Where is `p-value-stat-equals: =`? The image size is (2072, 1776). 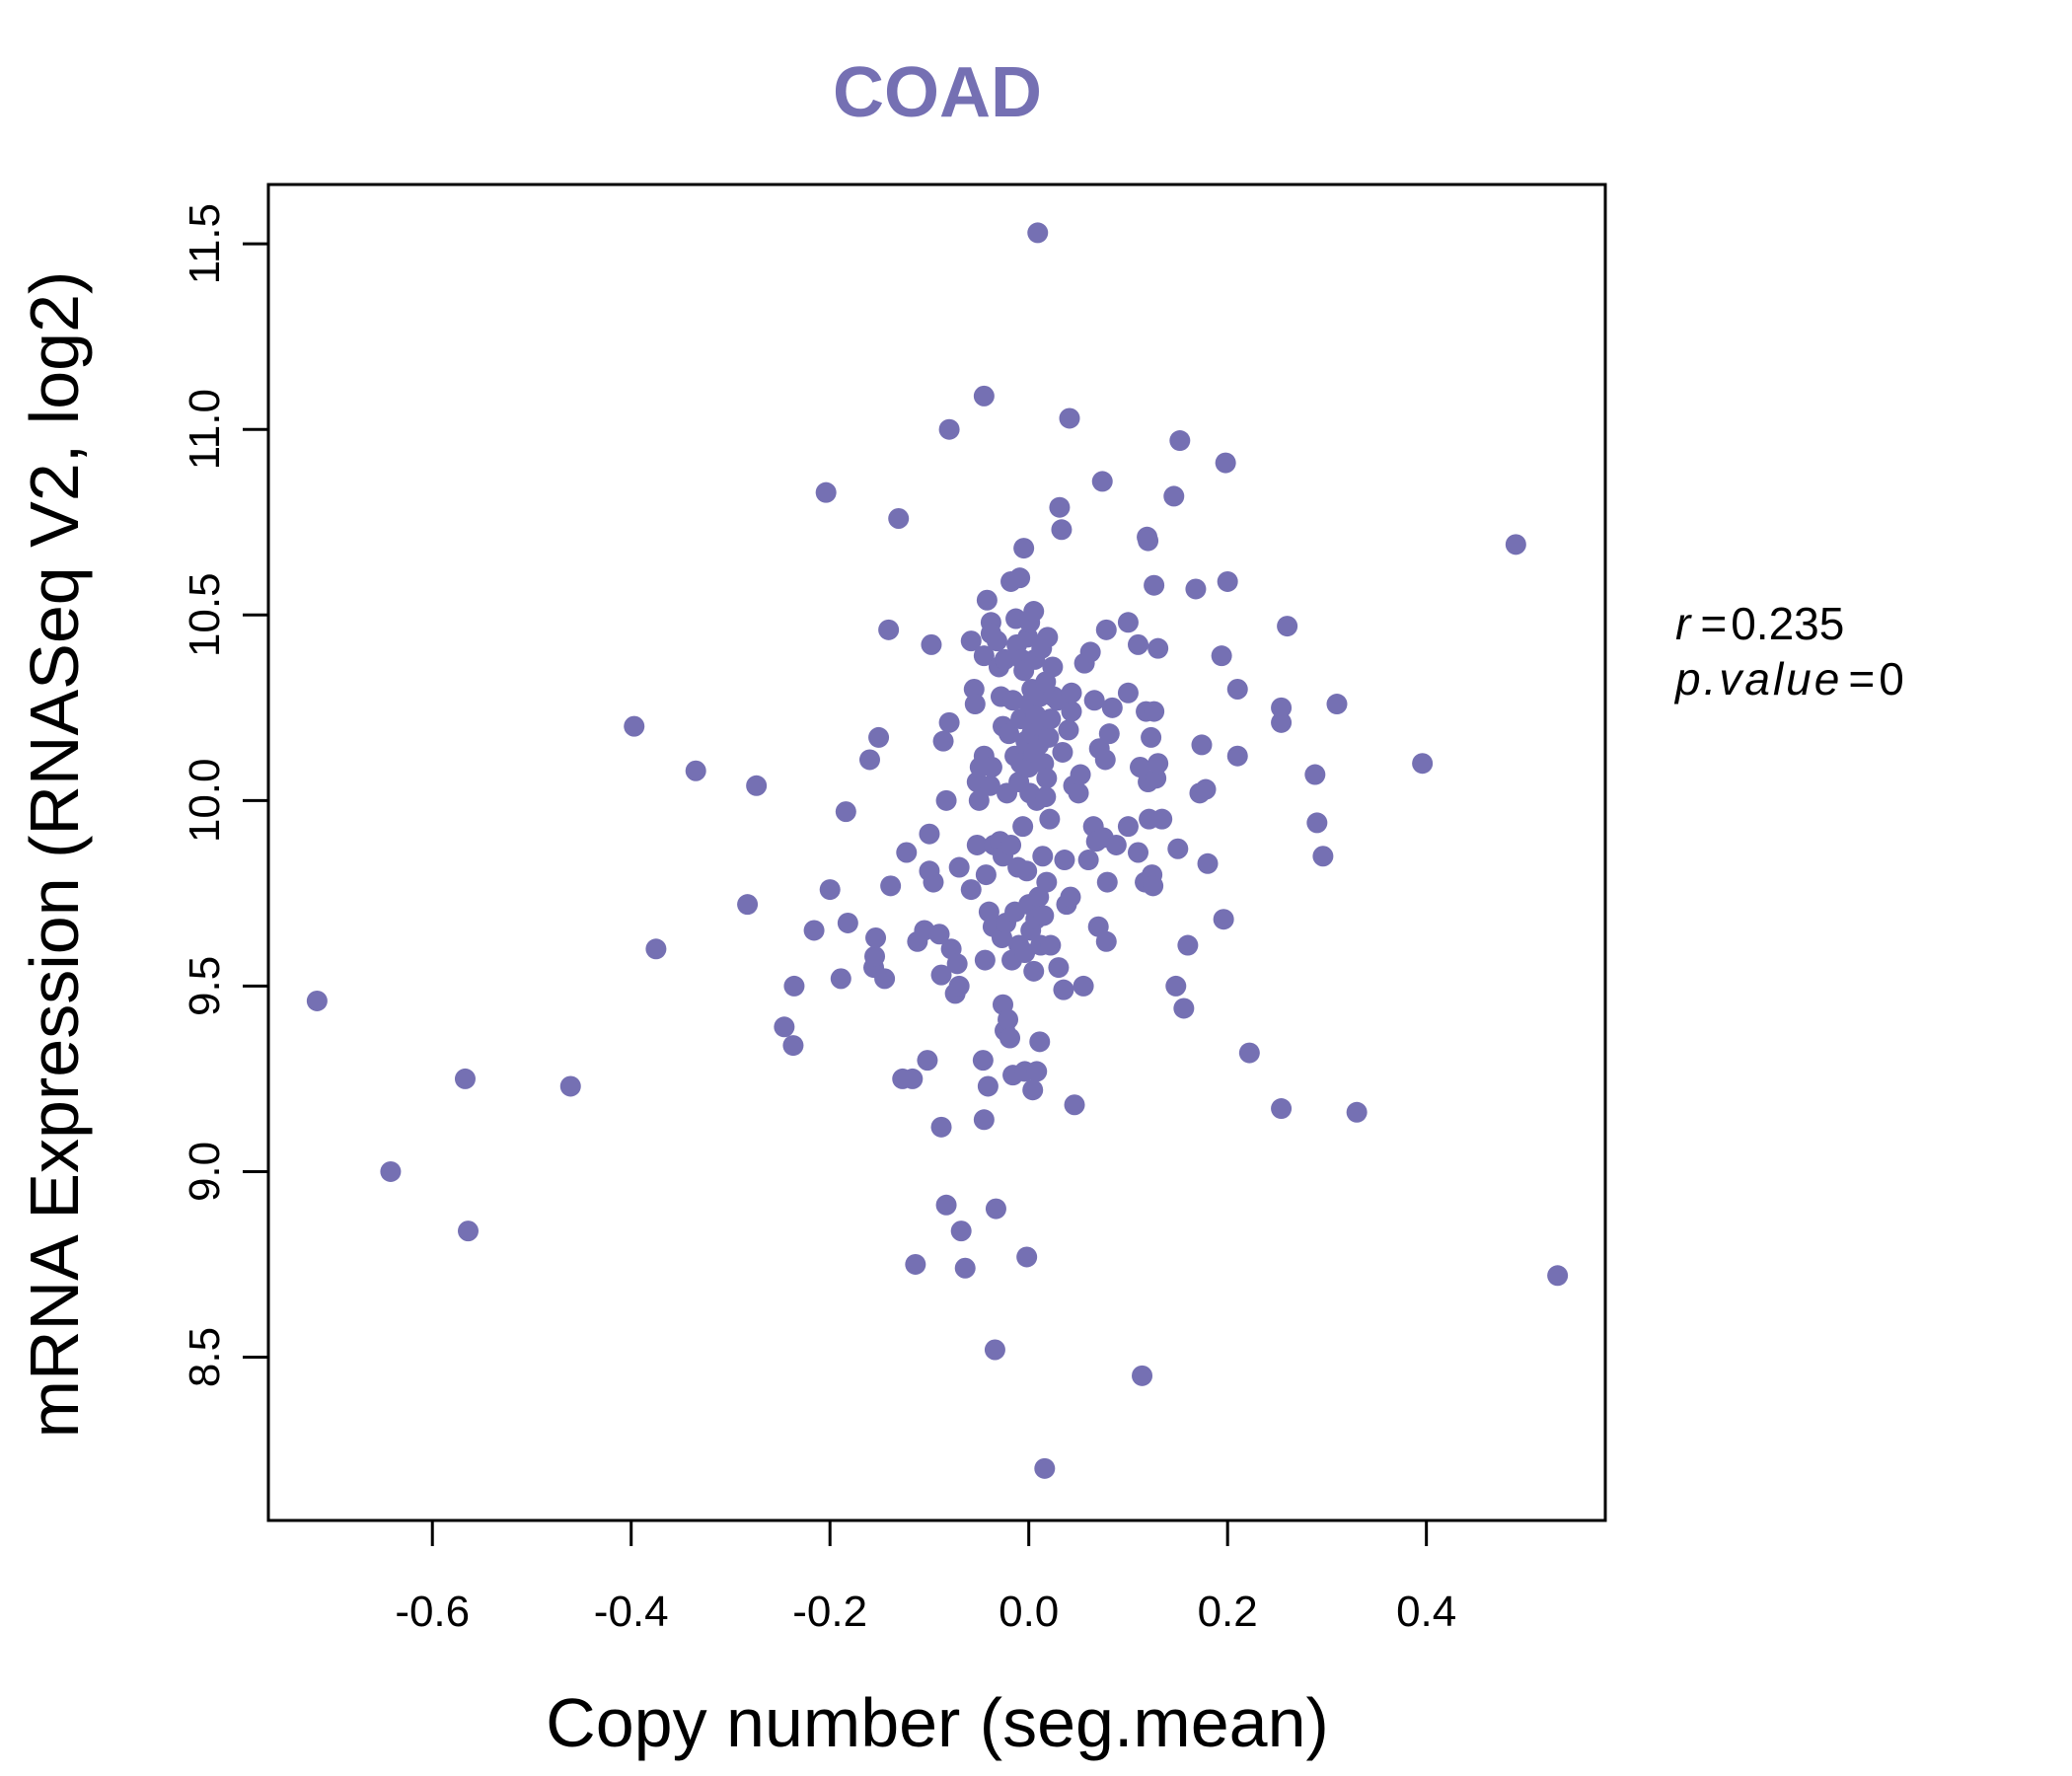 p-value-stat-equals: = is located at coordinates (1862, 679).